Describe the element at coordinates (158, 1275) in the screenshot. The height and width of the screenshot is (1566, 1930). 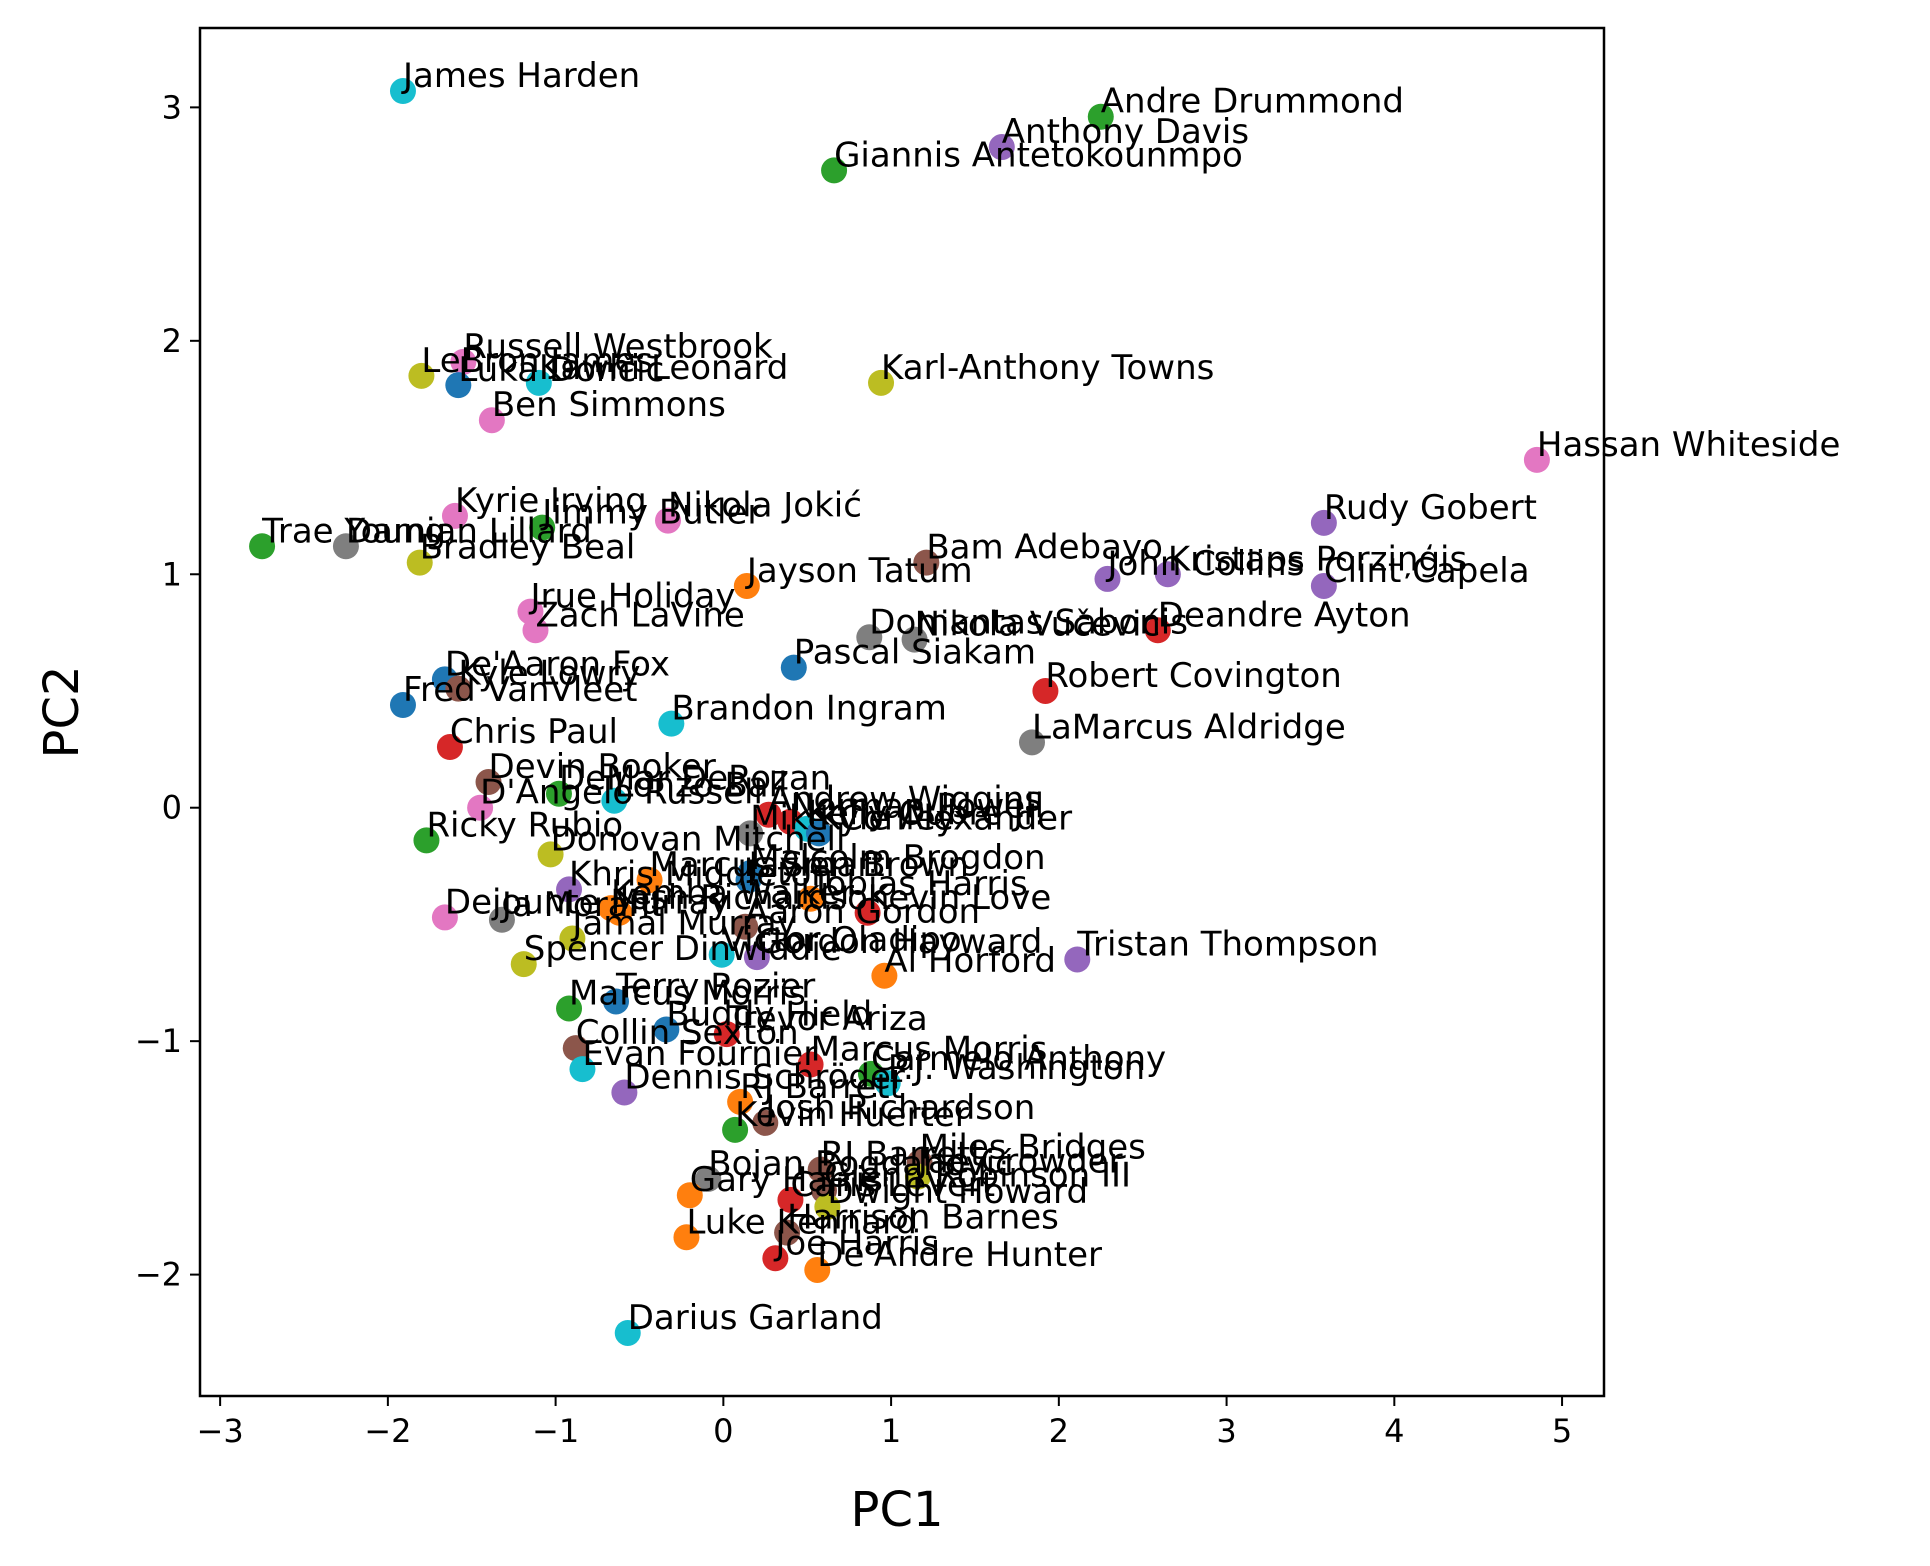
I see `y-tick-label: −2` at that location.